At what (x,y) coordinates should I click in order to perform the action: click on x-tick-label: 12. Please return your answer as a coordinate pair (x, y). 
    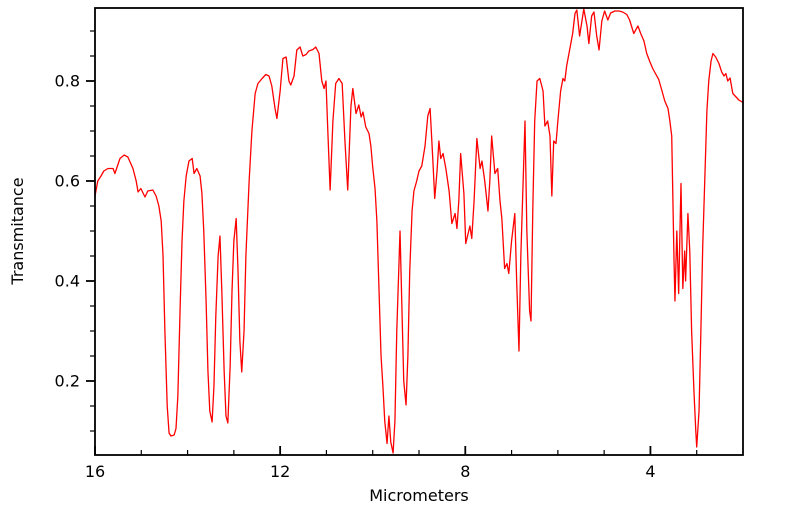
    Looking at the image, I should click on (280, 471).